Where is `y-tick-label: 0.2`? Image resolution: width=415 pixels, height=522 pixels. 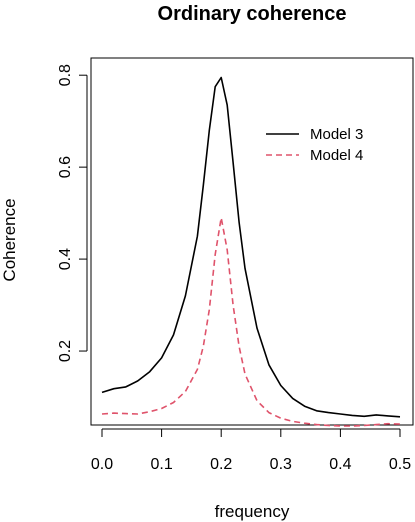 y-tick-label: 0.2 is located at coordinates (65, 351).